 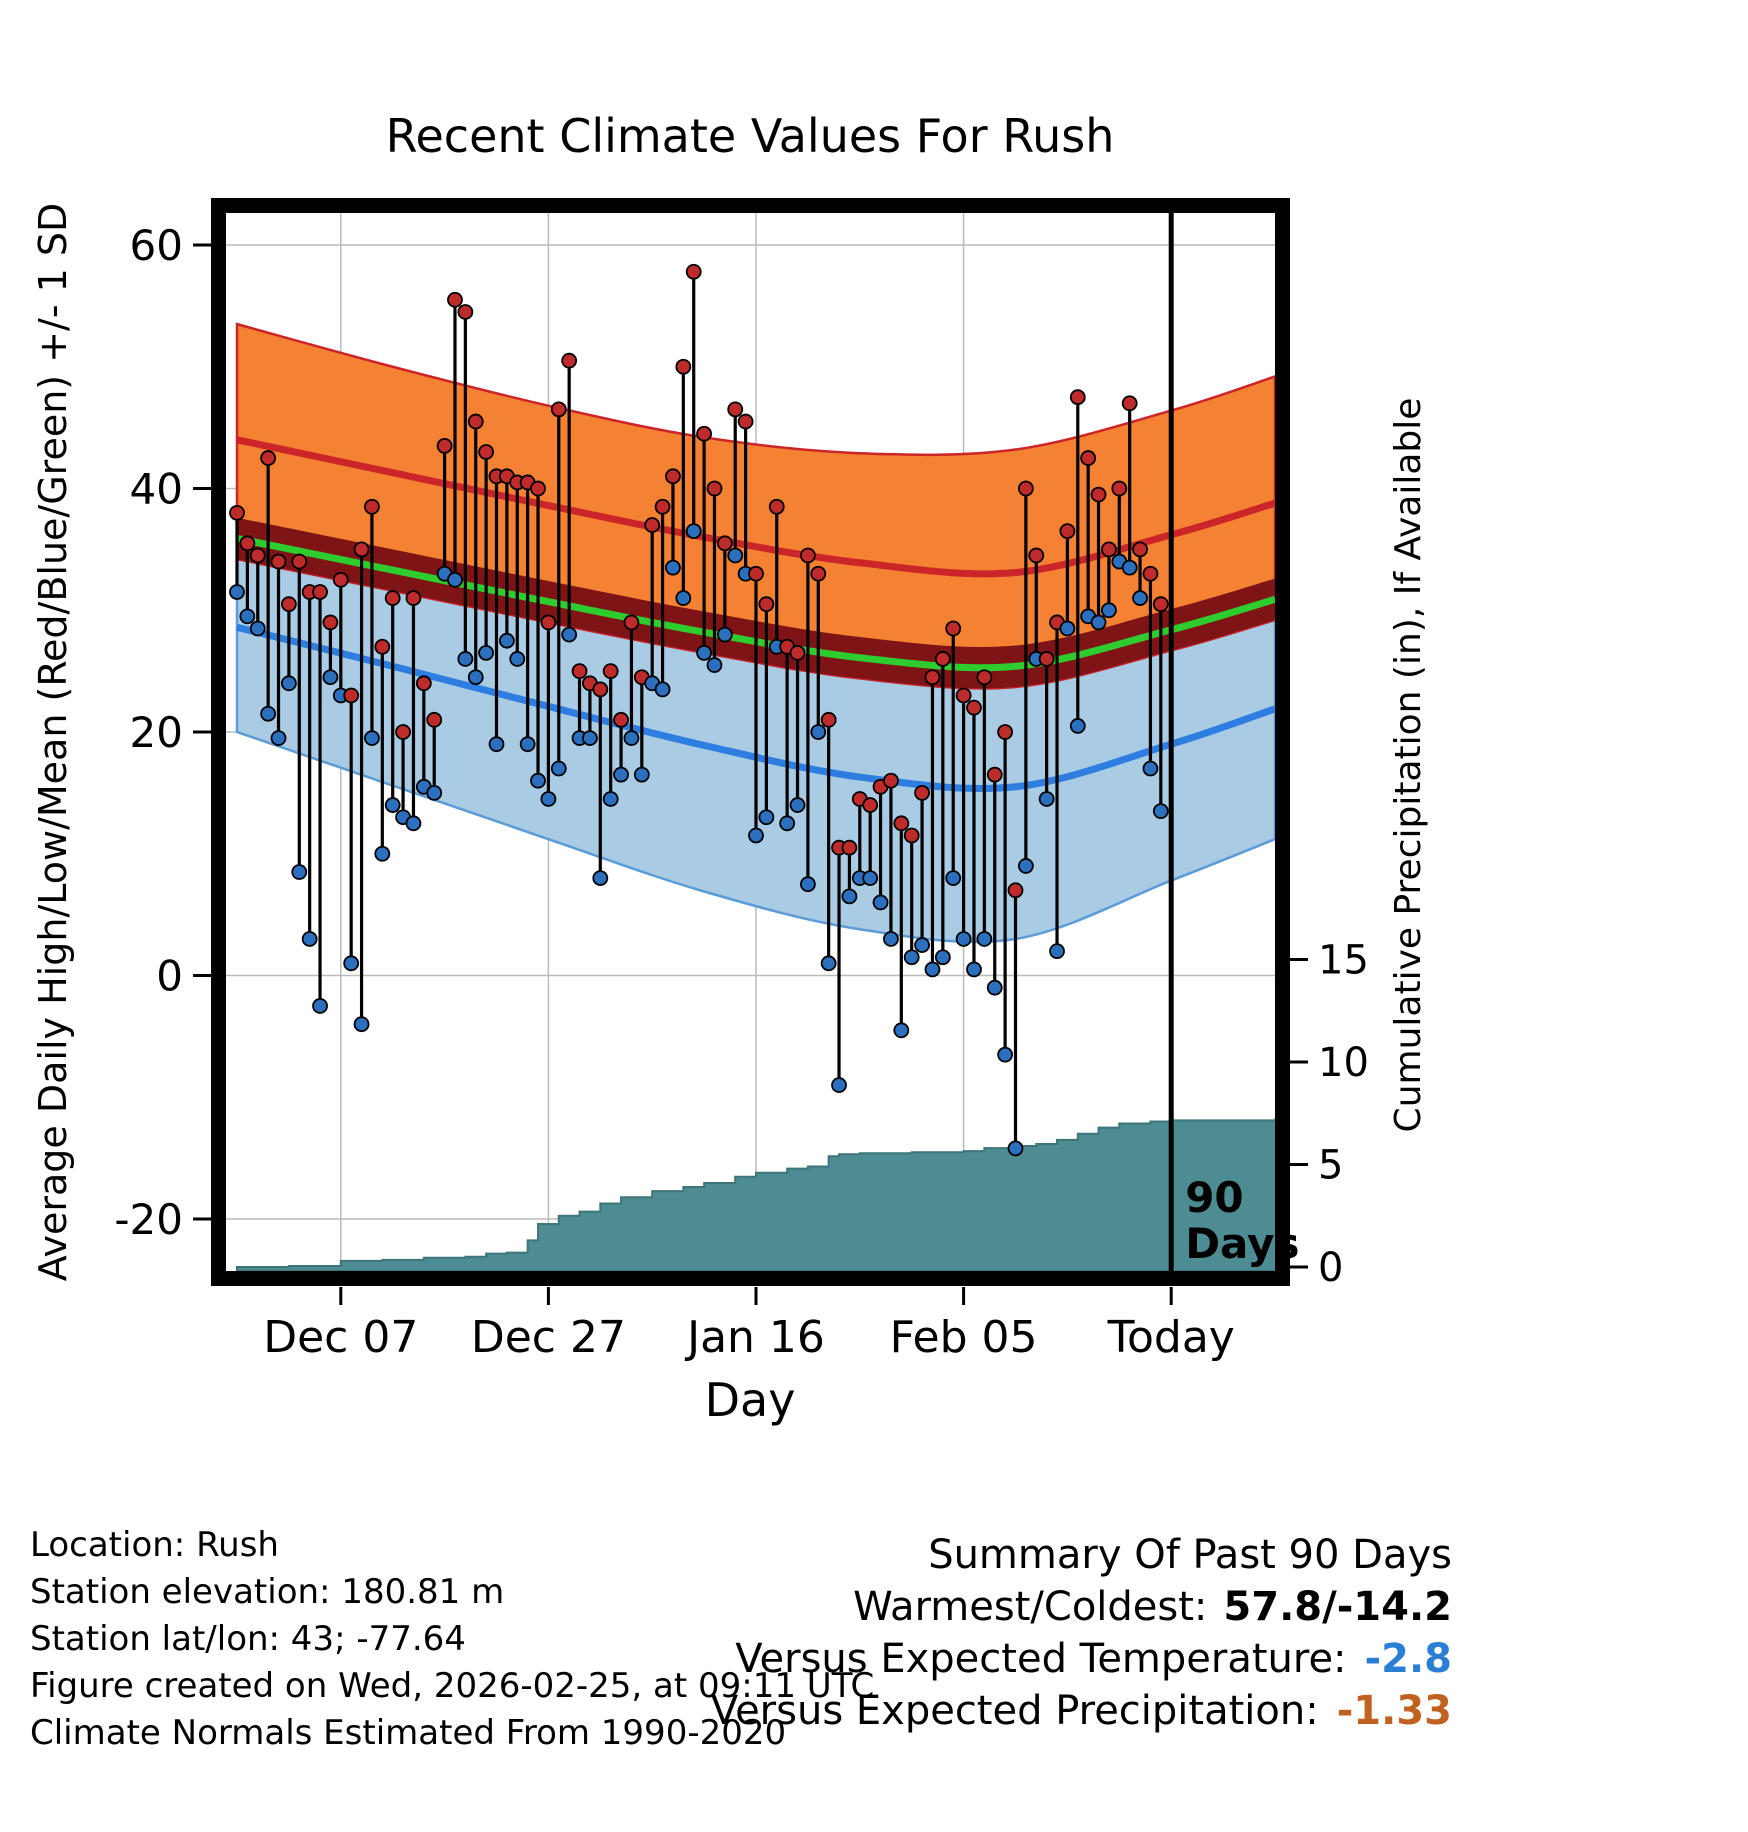 I want to click on chart-title: Recent Climate Values For Rush, so click(x=750, y=136).